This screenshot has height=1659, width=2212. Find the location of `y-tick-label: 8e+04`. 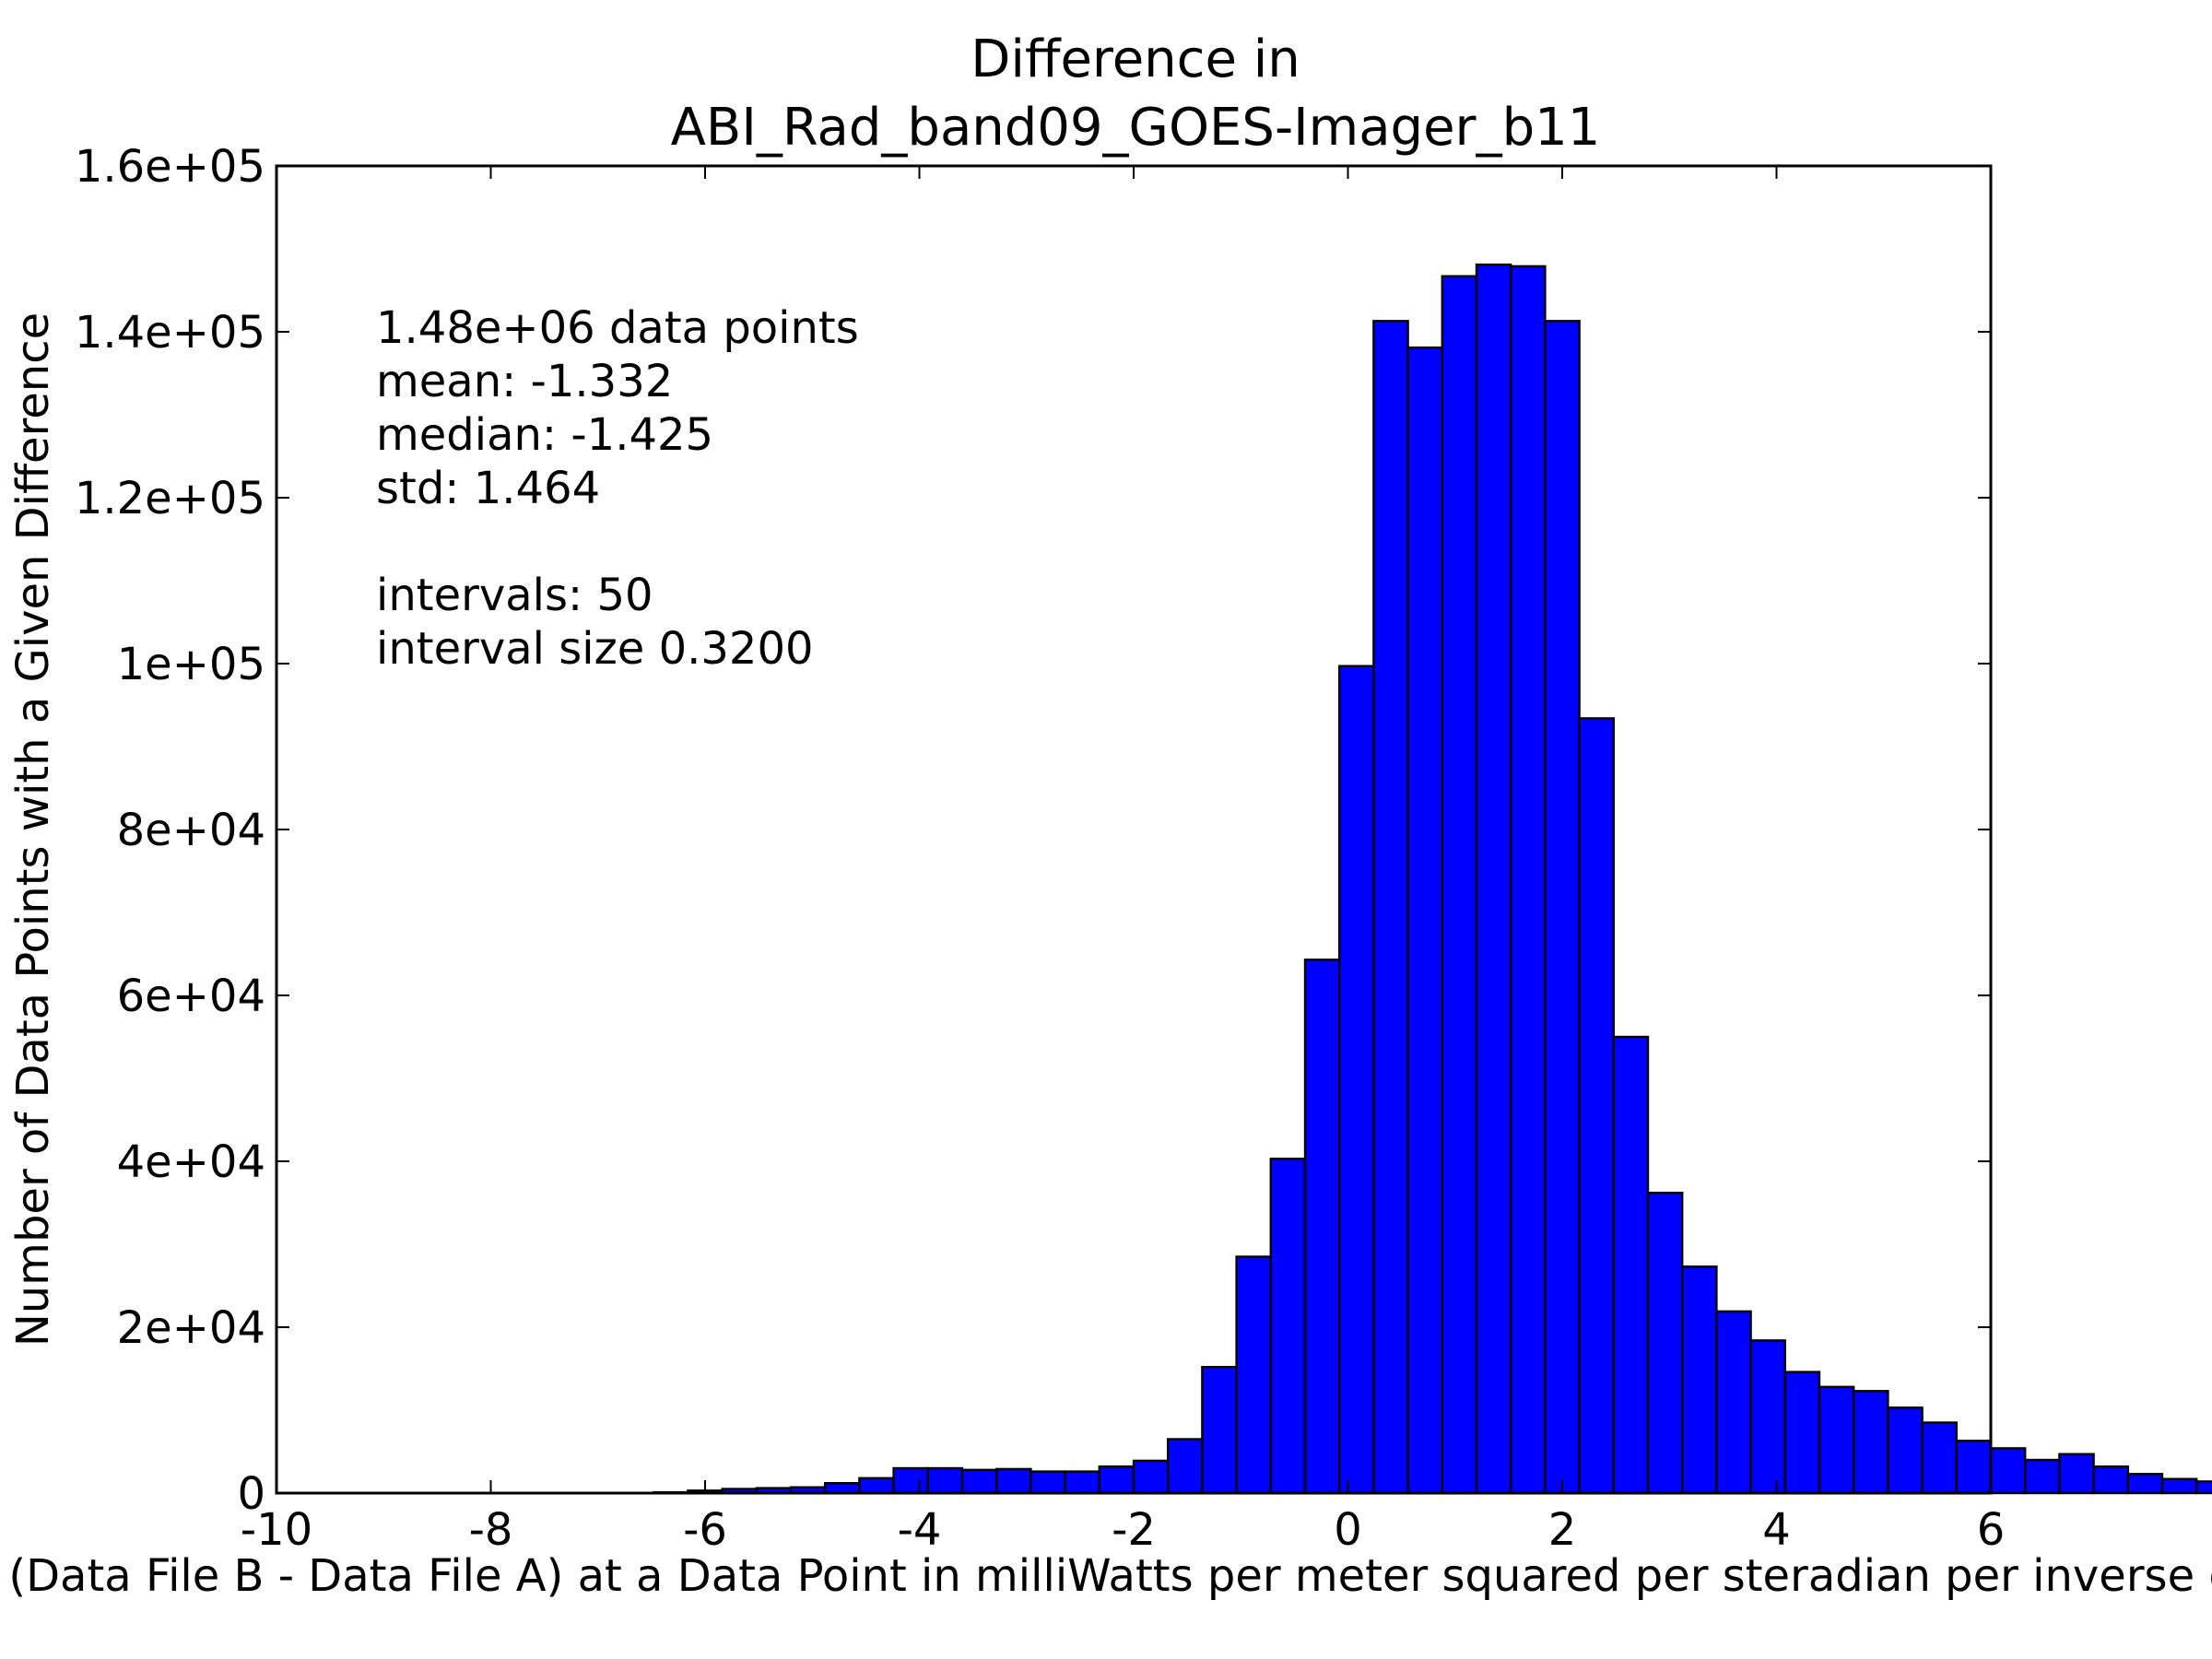

y-tick-label: 8e+04 is located at coordinates (191, 830).